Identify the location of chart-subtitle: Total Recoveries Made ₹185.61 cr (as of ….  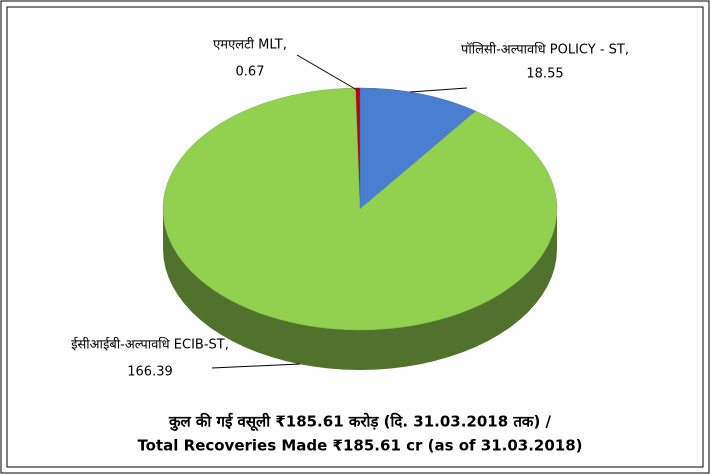
(359, 446).